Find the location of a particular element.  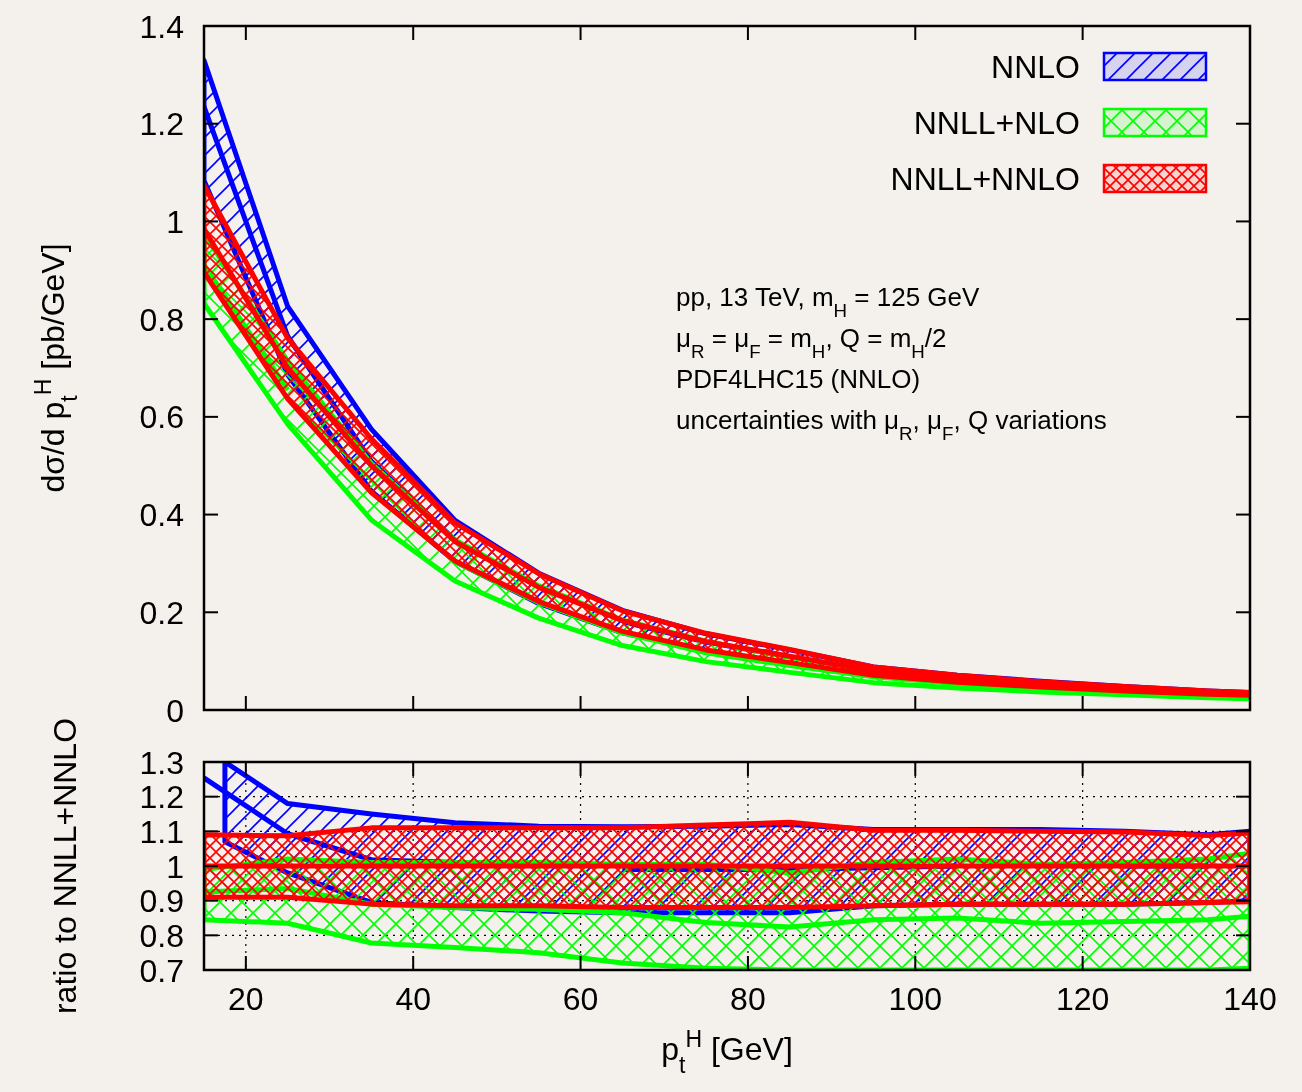

y-tick-label: 1.4 is located at coordinates (161, 26).